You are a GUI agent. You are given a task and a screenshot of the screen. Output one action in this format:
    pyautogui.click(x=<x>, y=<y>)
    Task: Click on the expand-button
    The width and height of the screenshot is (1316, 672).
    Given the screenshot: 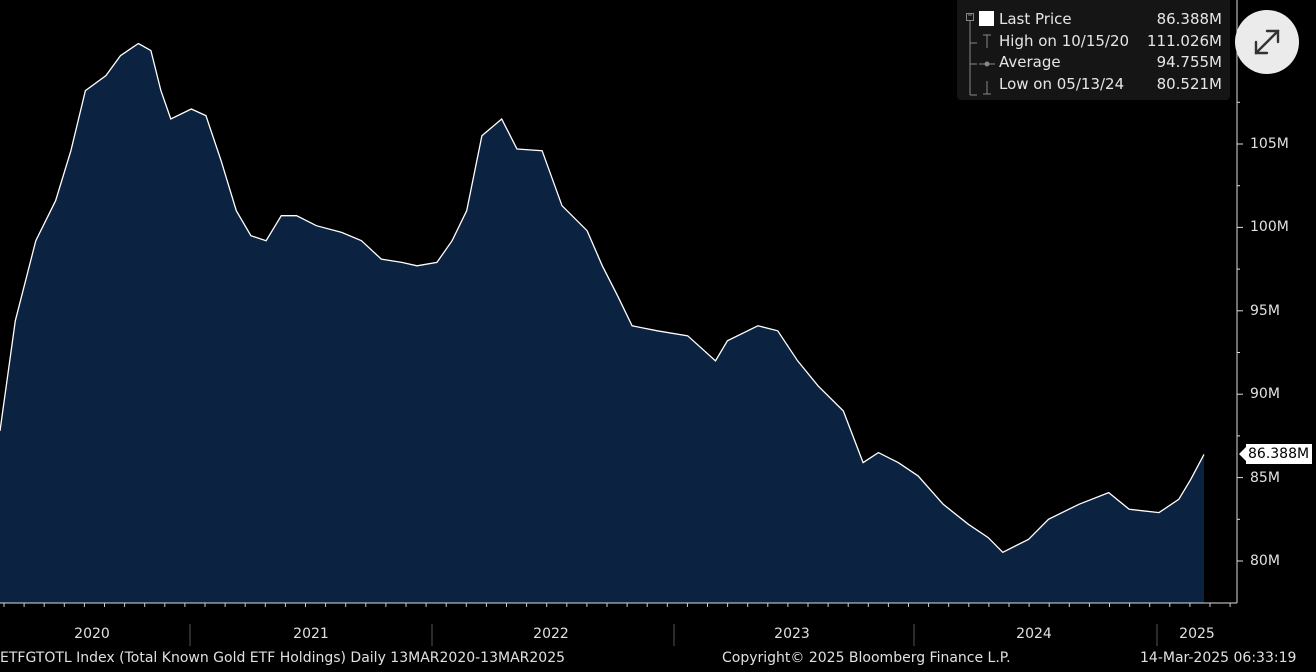 What is the action you would take?
    pyautogui.click(x=1267, y=42)
    